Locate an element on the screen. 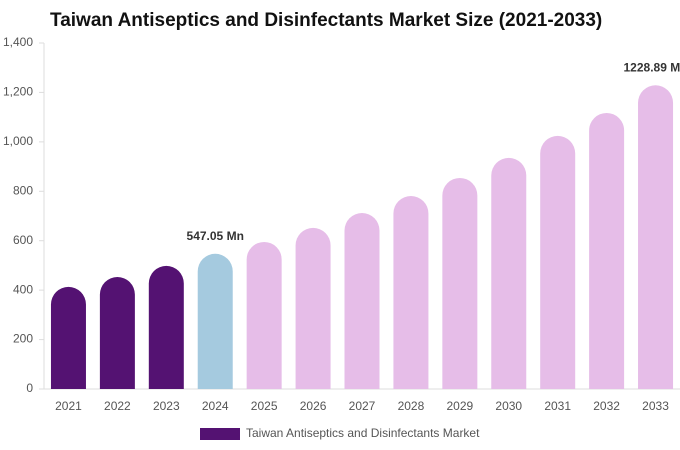  x-tick-label: 2021 is located at coordinates (68, 406).